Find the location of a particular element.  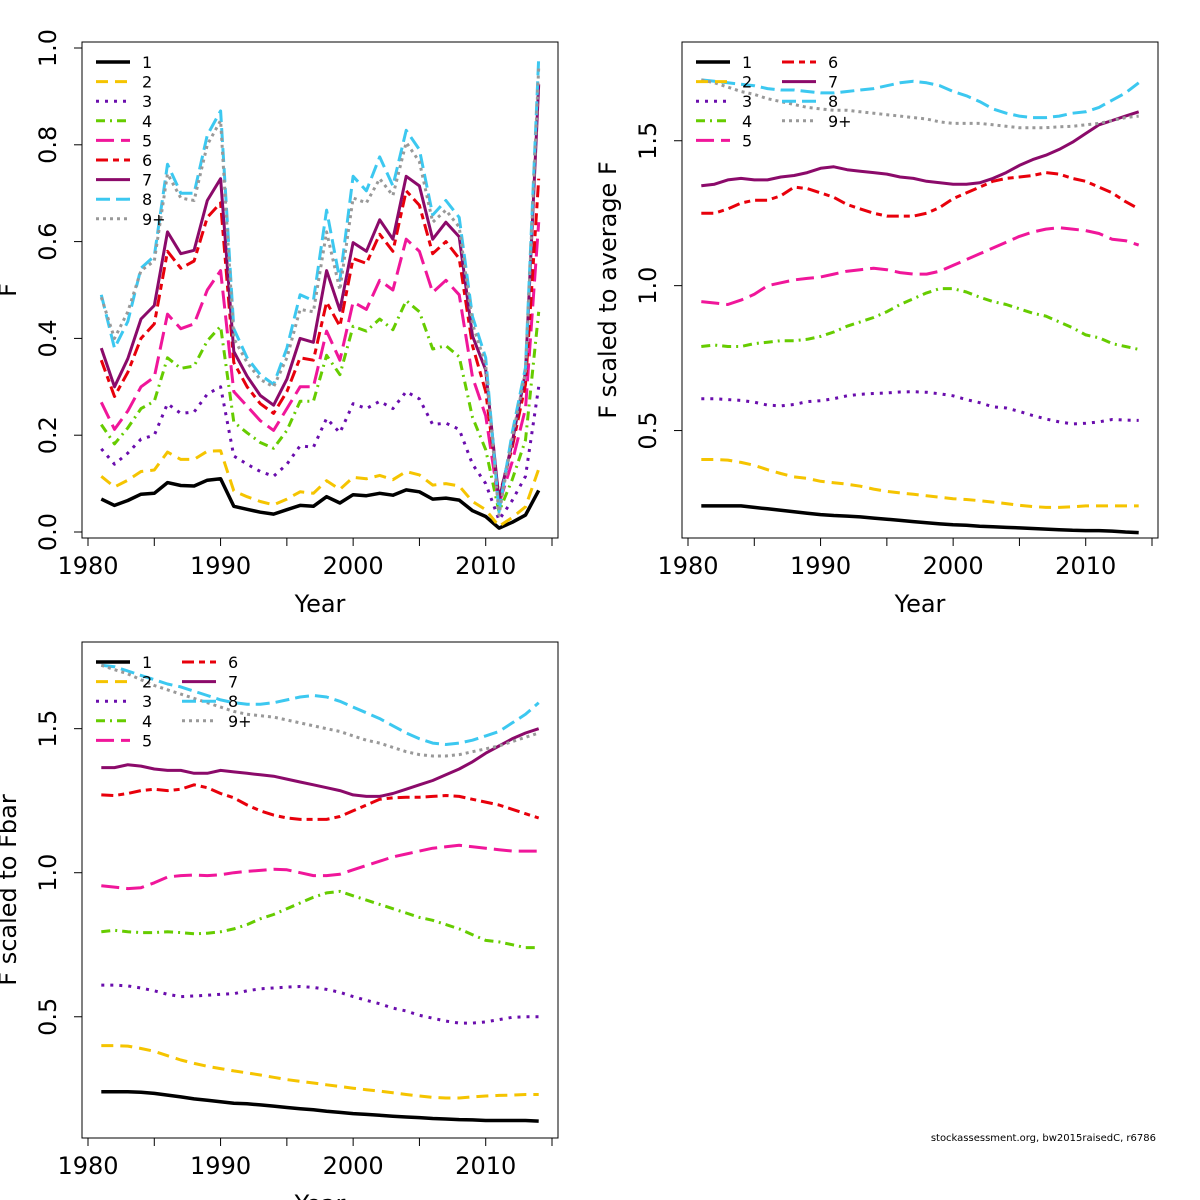

y-tick-label: 0.4 is located at coordinates (48, 338).